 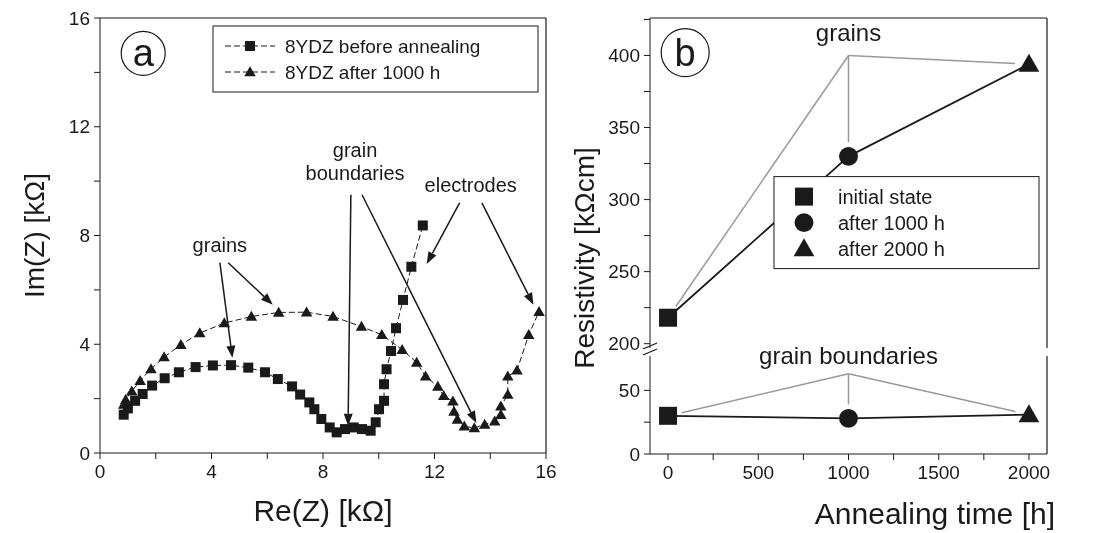 What do you see at coordinates (624, 200) in the screenshot?
I see `y-tick-label: 300` at bounding box center [624, 200].